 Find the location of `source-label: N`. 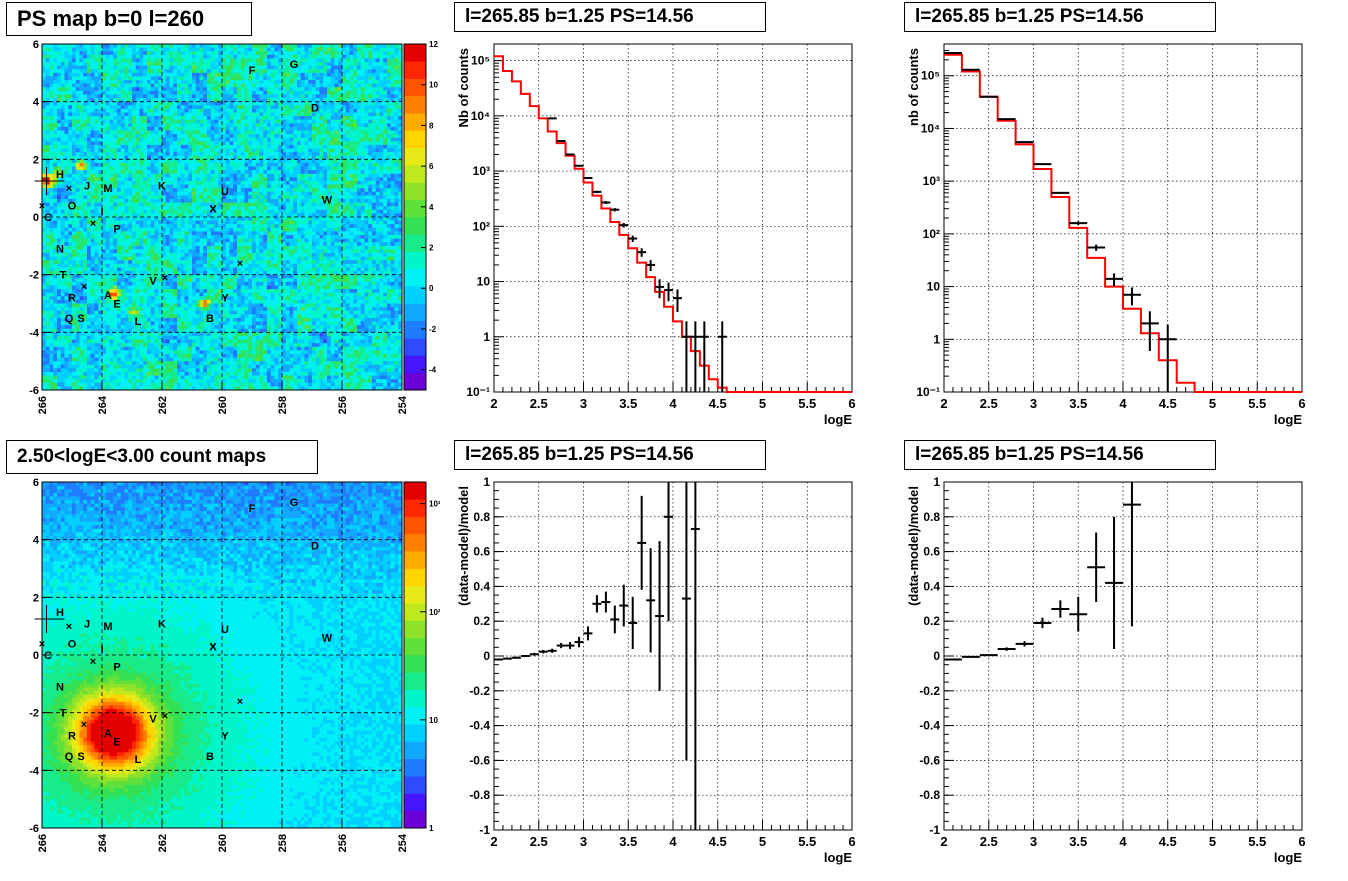

source-label: N is located at coordinates (60, 250).